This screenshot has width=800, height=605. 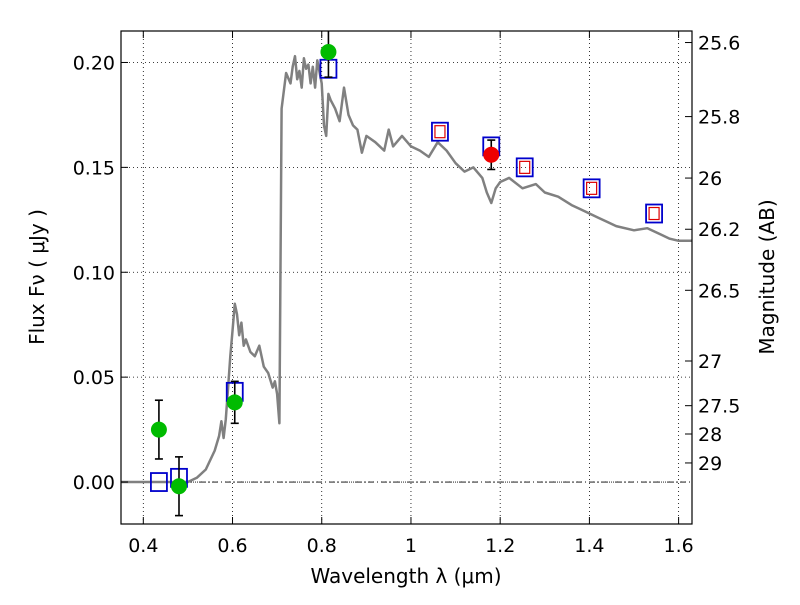 I want to click on y-tick-label: 0.15, so click(x=94, y=168).